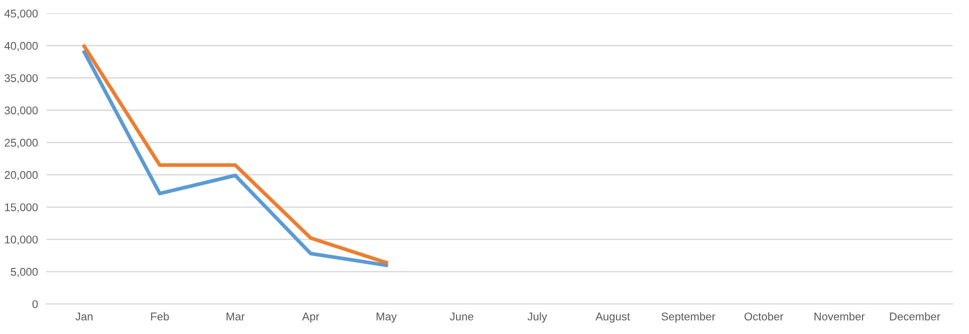  I want to click on x-tick-label: June, so click(462, 316).